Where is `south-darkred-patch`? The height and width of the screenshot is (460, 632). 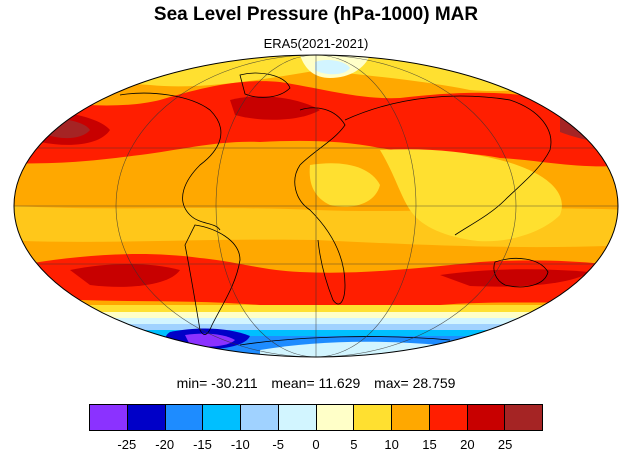
south-darkred-patch is located at coordinates (125, 275).